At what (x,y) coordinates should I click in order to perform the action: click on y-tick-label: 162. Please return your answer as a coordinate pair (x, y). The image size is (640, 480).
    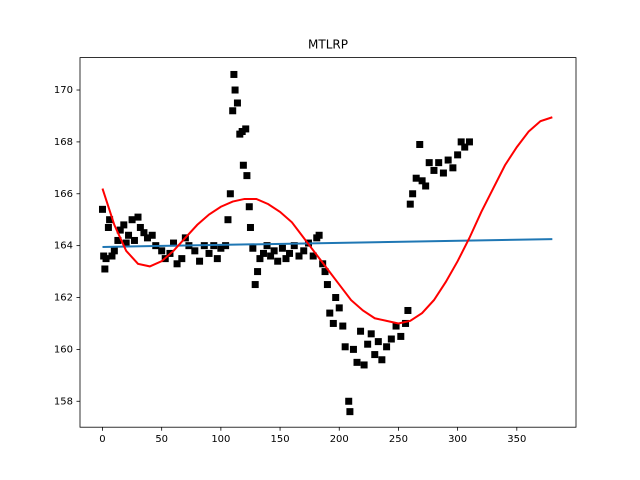
    Looking at the image, I should click on (63, 298).